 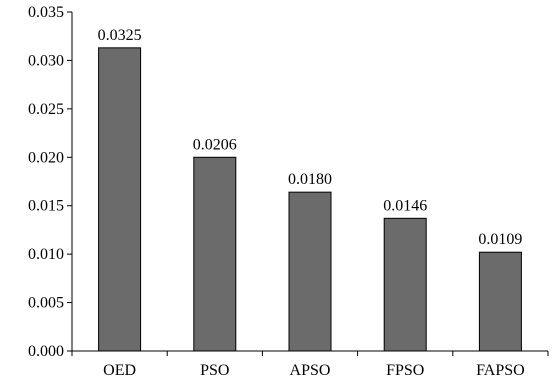 What do you see at coordinates (215, 254) in the screenshot?
I see `bar-pso` at bounding box center [215, 254].